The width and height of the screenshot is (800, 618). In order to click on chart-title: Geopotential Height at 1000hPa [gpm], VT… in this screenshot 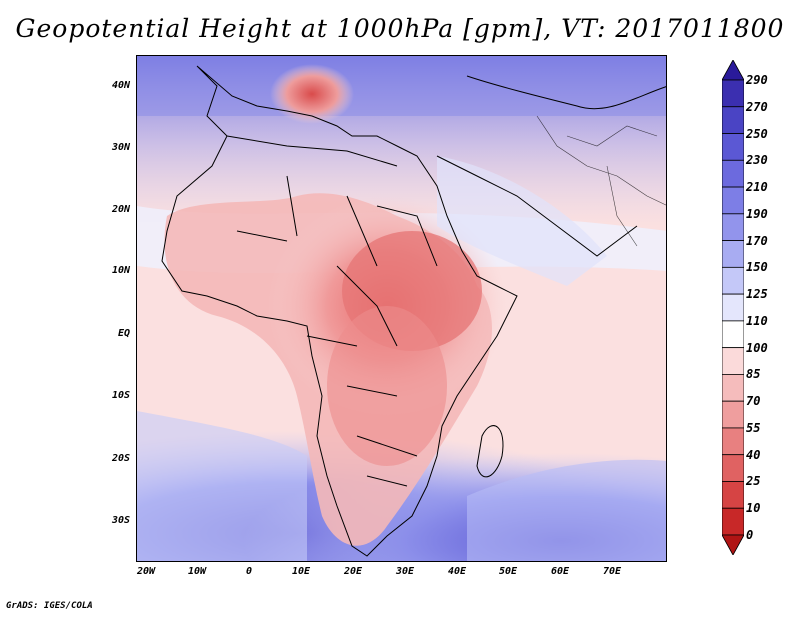, I will do `click(400, 28)`.